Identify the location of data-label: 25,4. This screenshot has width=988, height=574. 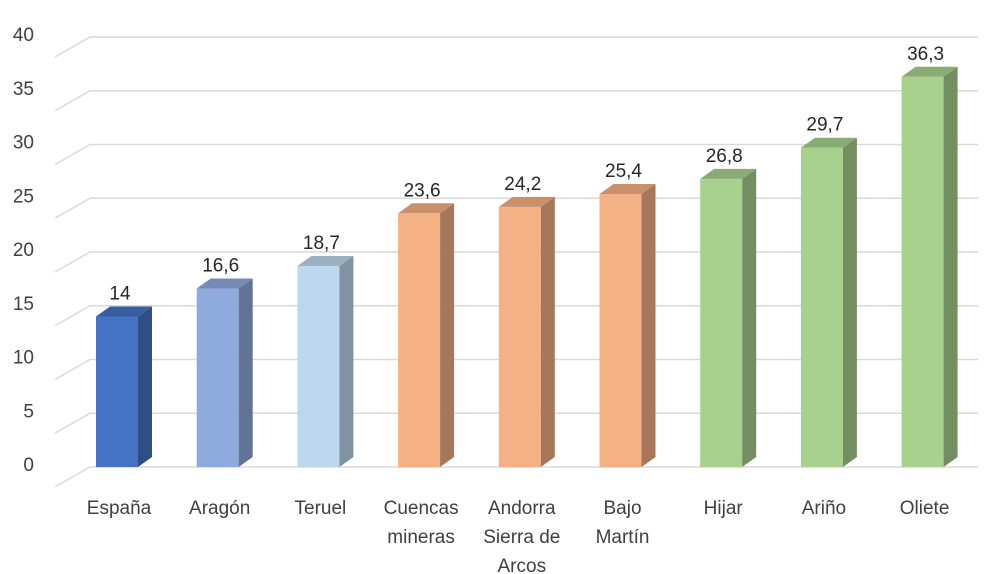
(623, 171).